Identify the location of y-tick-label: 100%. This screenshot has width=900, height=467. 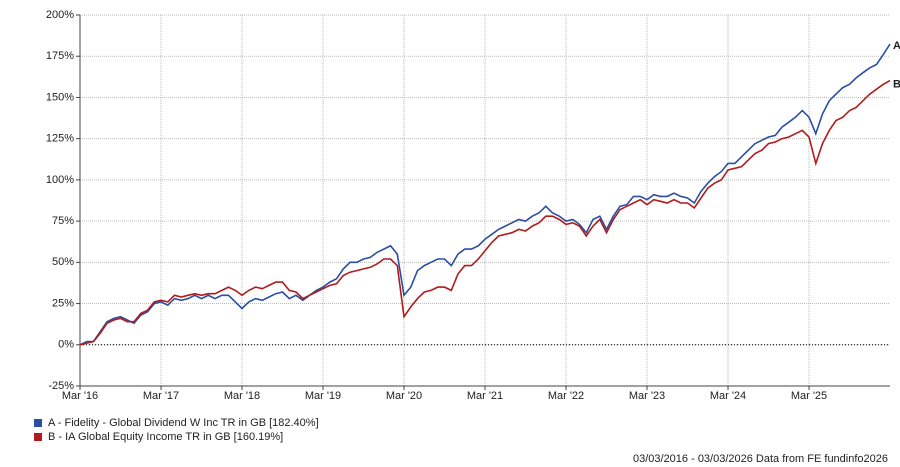
(60, 180).